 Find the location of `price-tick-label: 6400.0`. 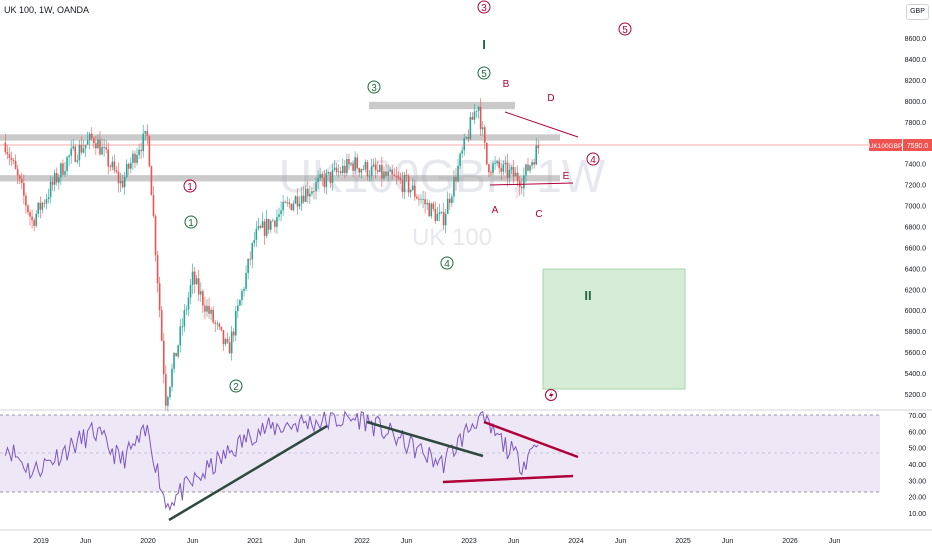

price-tick-label: 6400.0 is located at coordinates (916, 269).